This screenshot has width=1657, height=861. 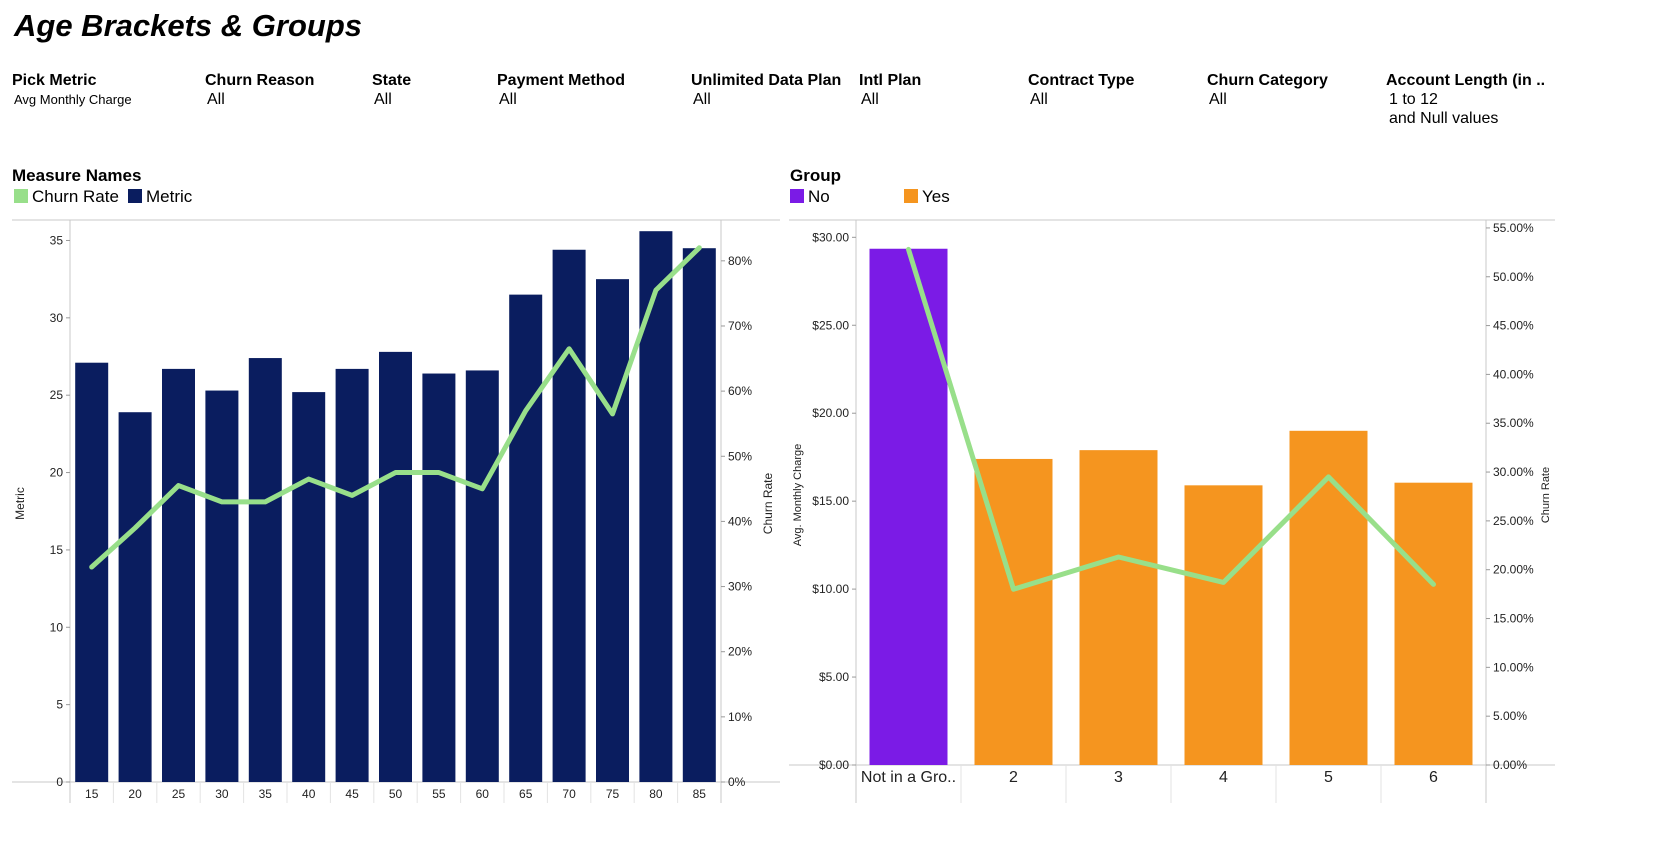 What do you see at coordinates (526, 794) in the screenshot?
I see `chart1-category-label: 65` at bounding box center [526, 794].